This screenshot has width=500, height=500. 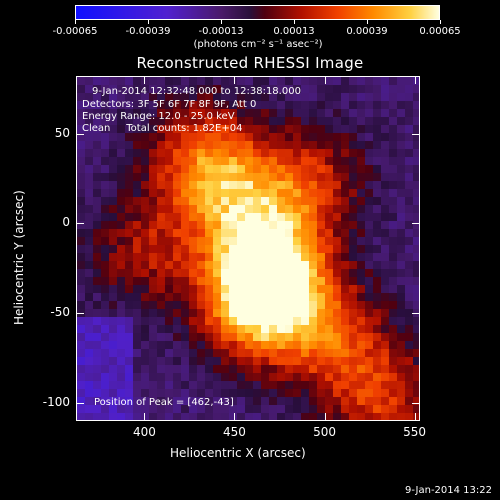 I want to click on y-tick-mark, so click(x=80, y=404).